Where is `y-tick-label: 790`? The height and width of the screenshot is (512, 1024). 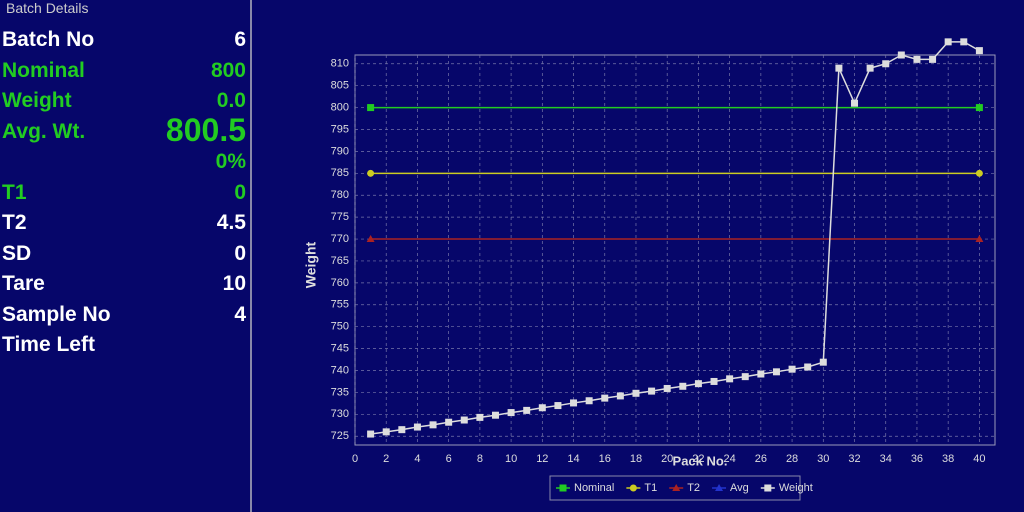 y-tick-label: 790 is located at coordinates (340, 151).